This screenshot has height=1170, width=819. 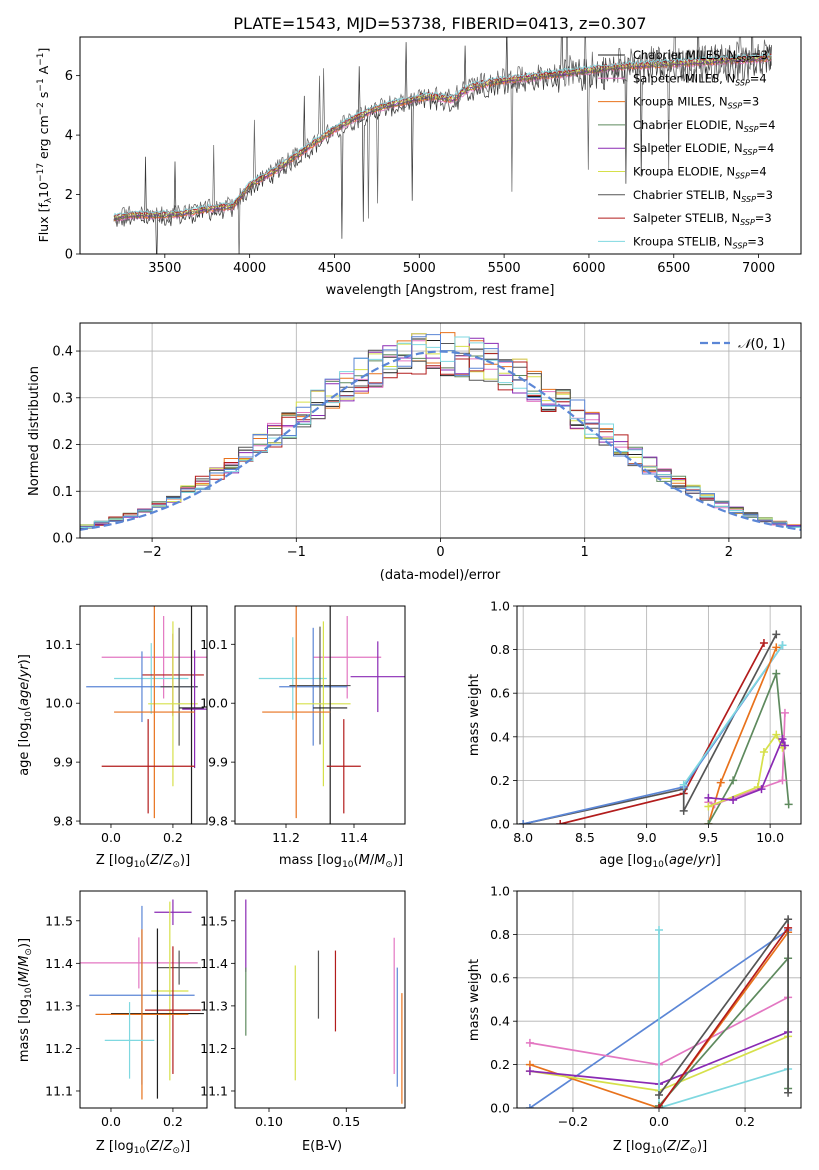 I want to click on legend-label-main: Salpeter MILES, N, so click(x=684, y=78).